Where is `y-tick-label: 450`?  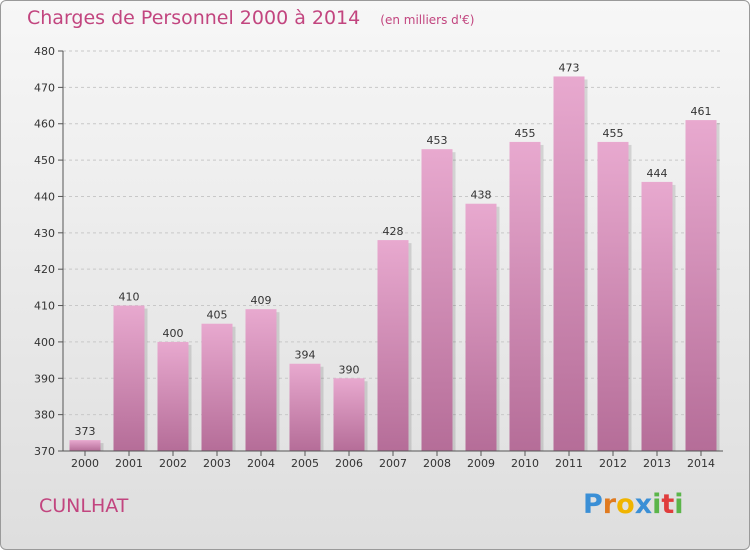
y-tick-label: 450 is located at coordinates (44, 160).